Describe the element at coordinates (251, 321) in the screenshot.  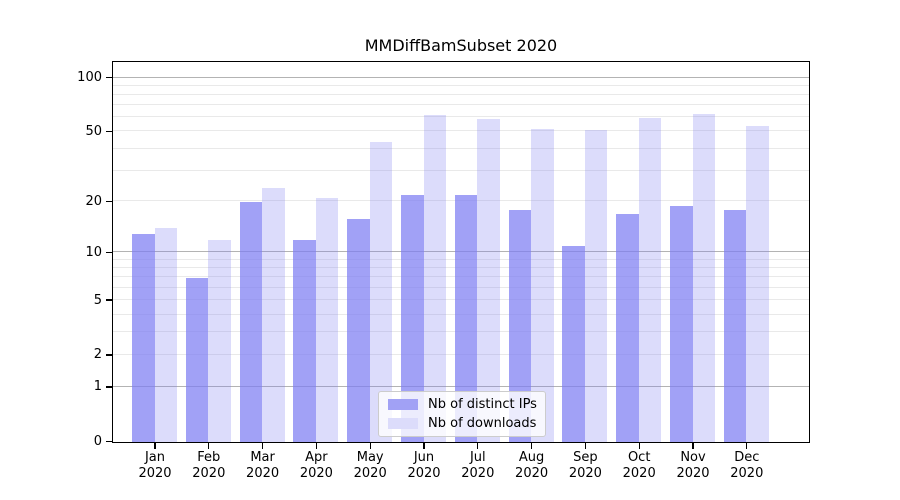
I see `bar-distinct-ips-mar` at that location.